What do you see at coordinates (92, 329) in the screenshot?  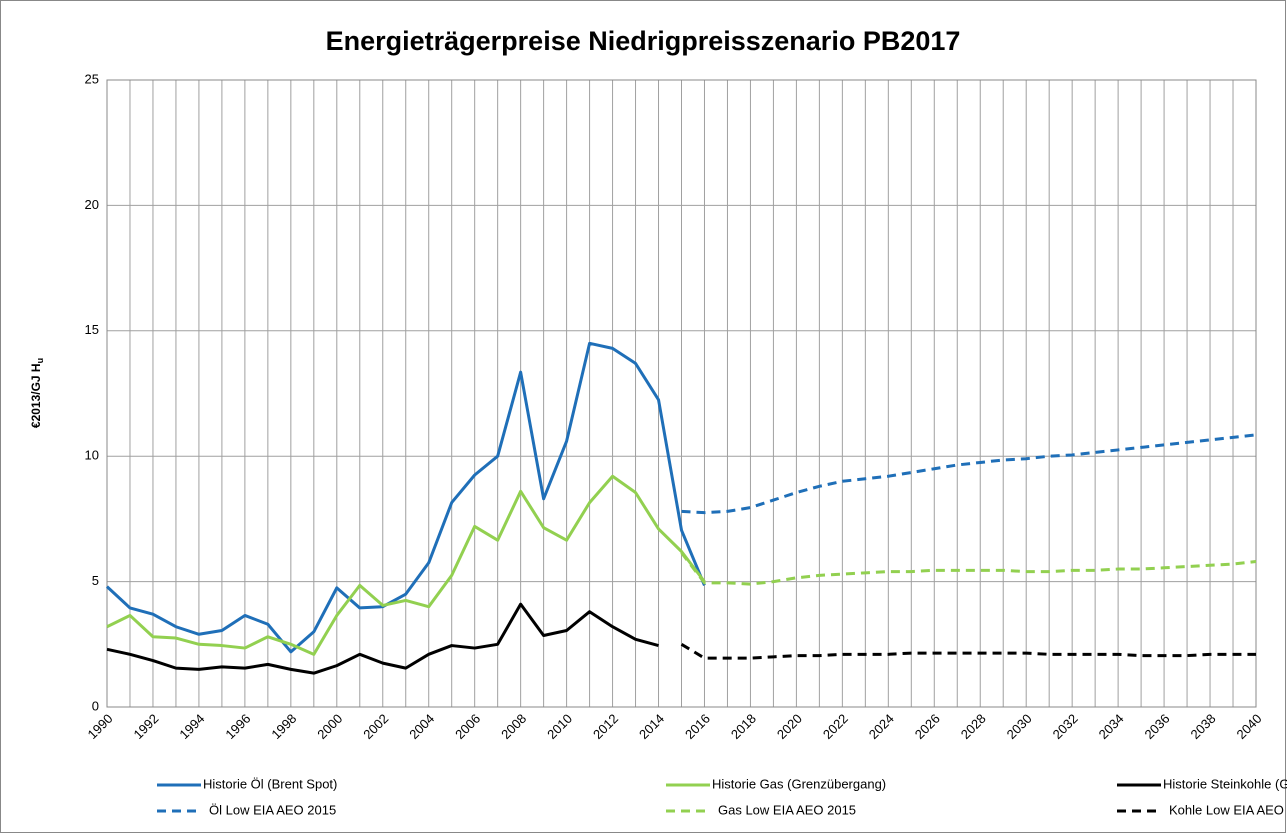 I see `y-tick-label: 15` at bounding box center [92, 329].